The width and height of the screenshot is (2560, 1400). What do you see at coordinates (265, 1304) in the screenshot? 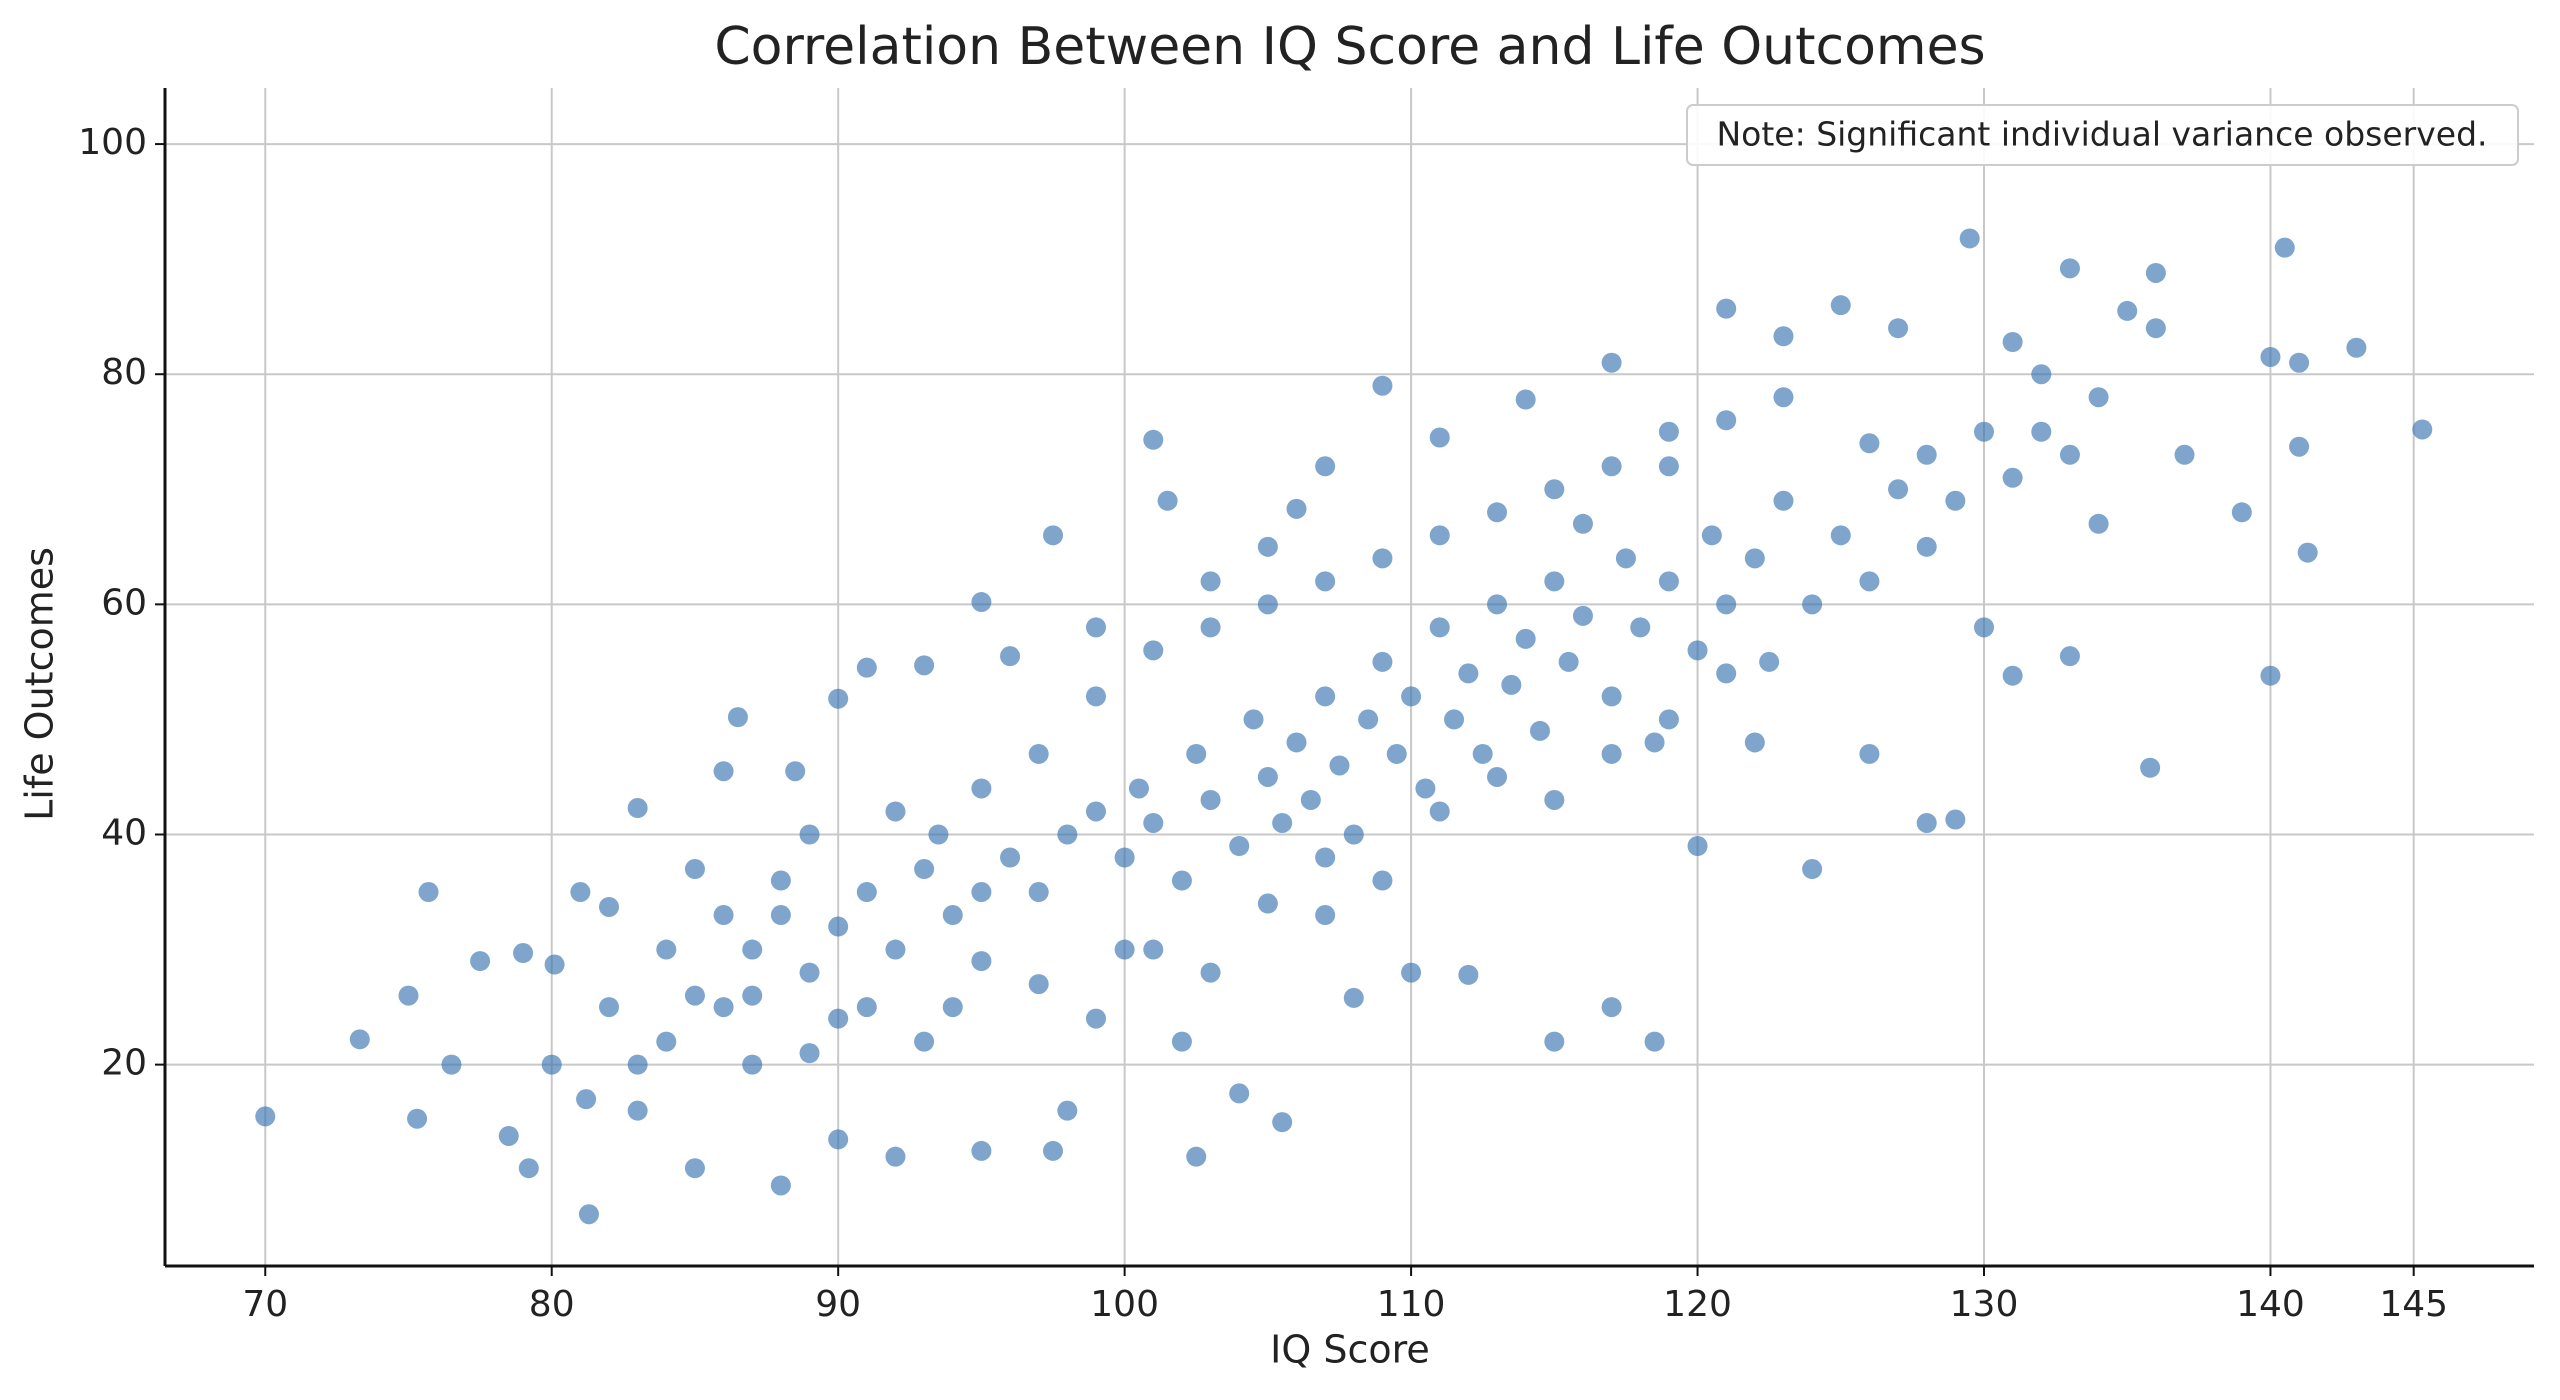
I see `x-tick-label: 70` at bounding box center [265, 1304].